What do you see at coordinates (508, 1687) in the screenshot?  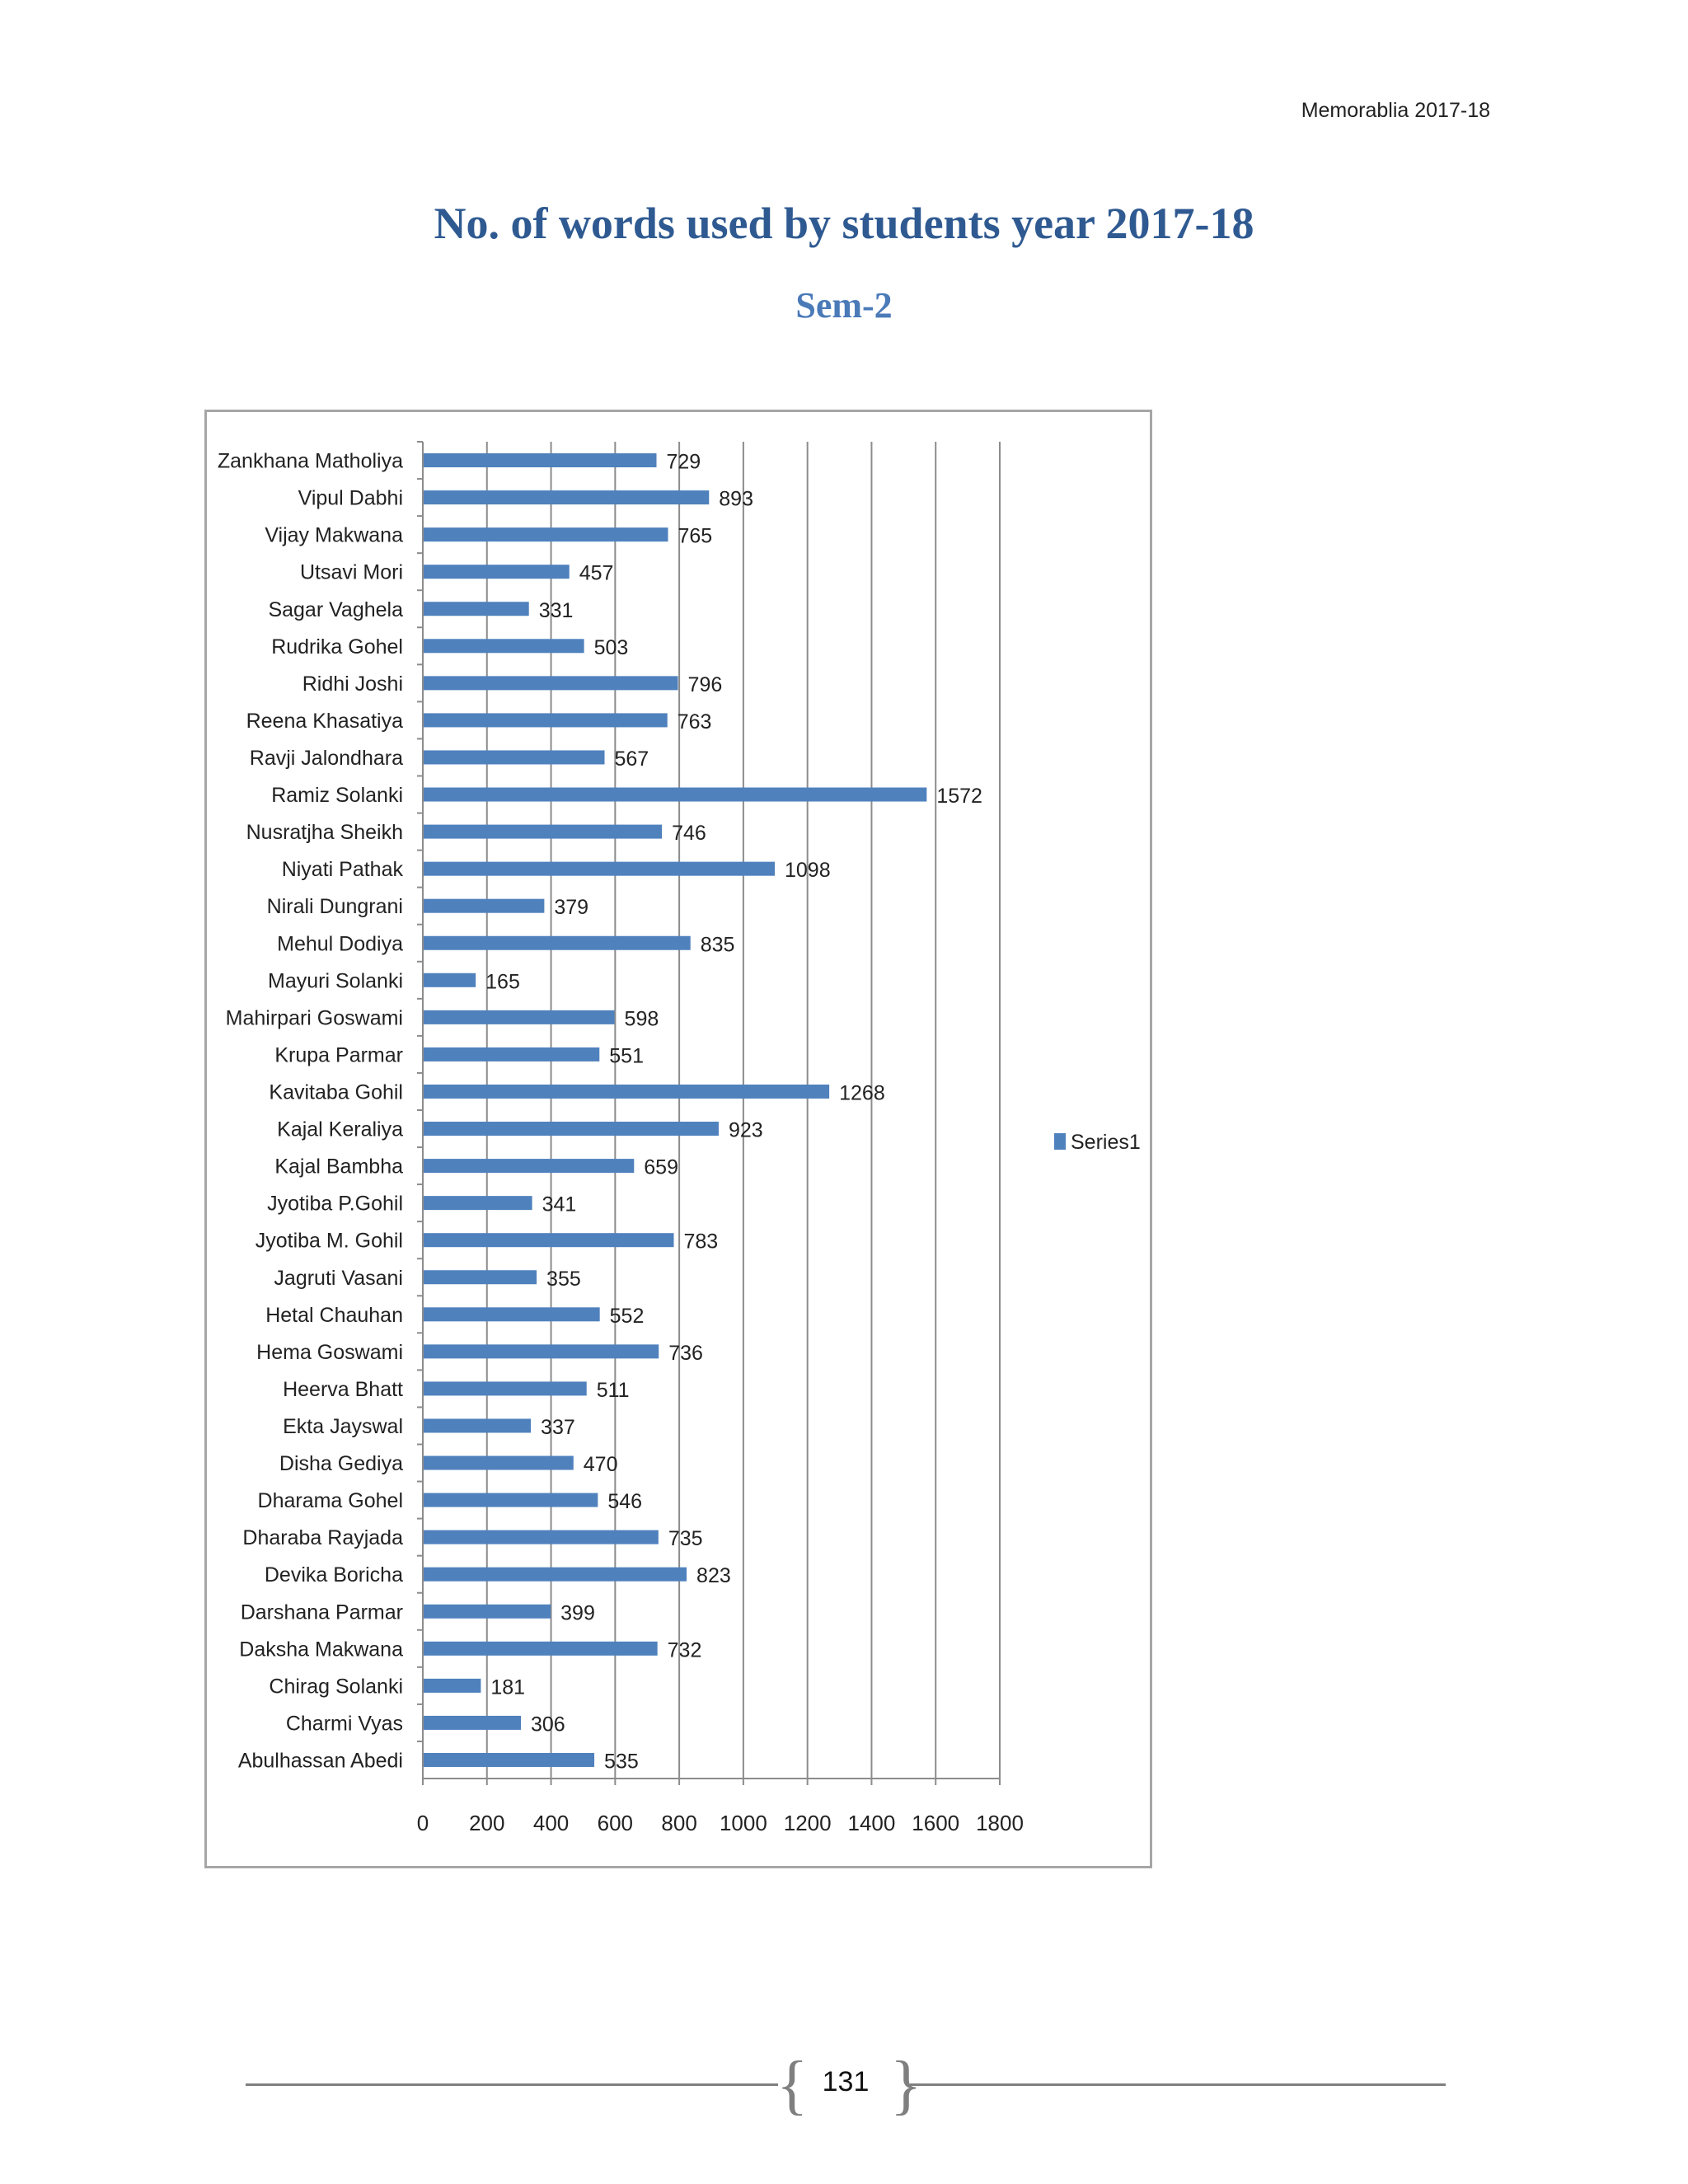 I see `data-label: 181` at bounding box center [508, 1687].